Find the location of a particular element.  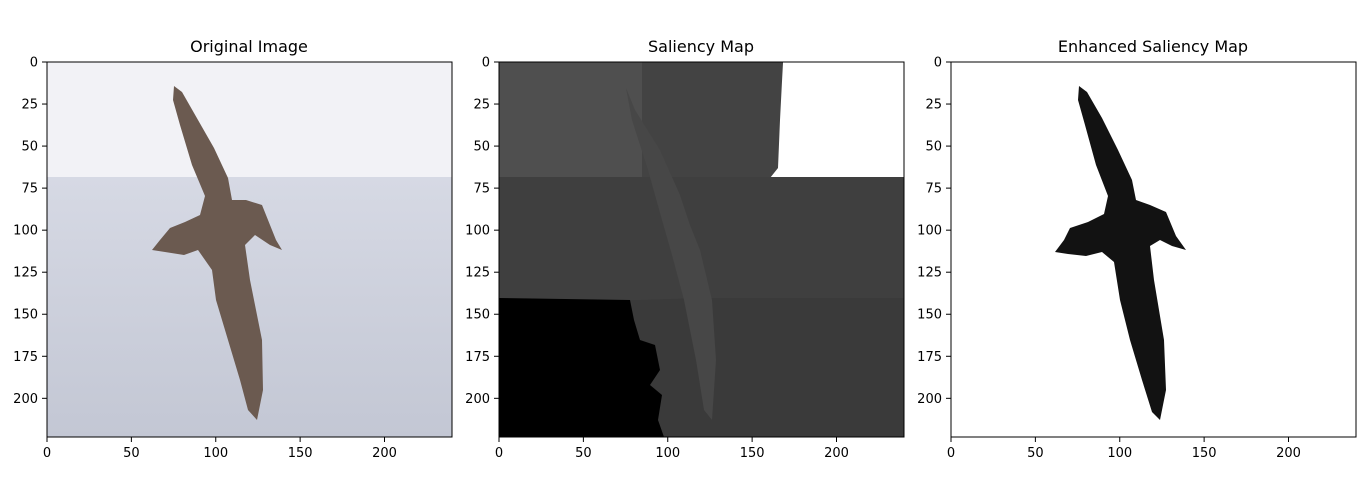

panel-title-original: Original Image is located at coordinates (249, 46).